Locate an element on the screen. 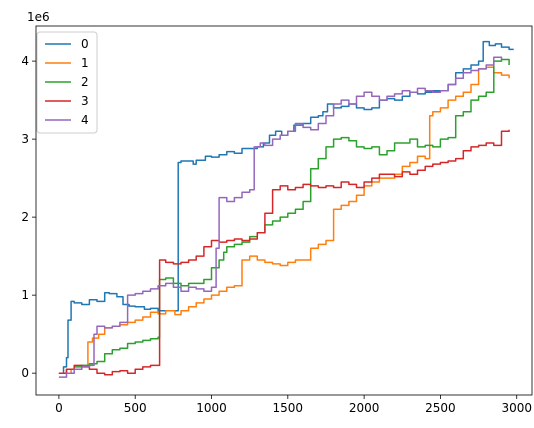 This screenshot has width=534, height=428. legend: 0 1 2 3 4 is located at coordinates (67, 82).